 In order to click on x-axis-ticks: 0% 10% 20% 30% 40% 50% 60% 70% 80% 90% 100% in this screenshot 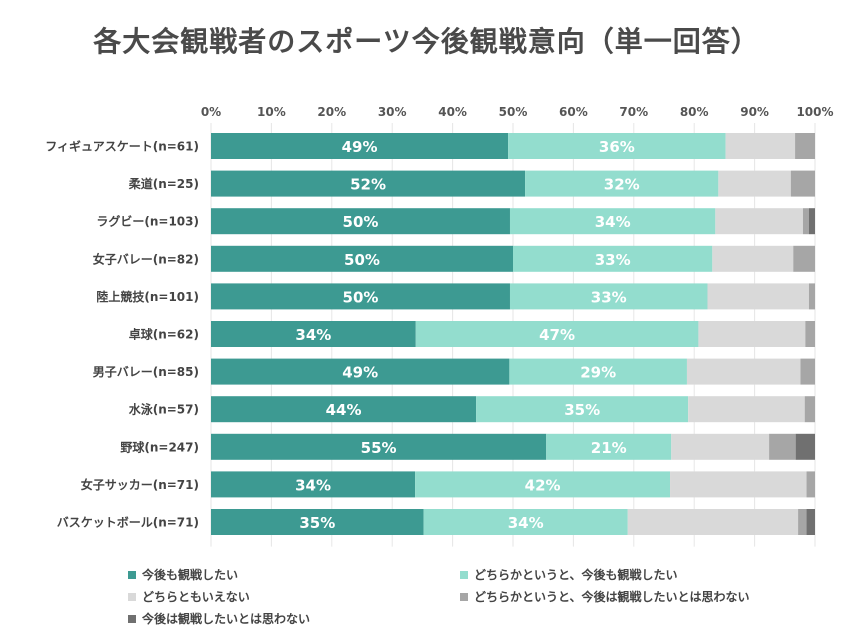, I will do `click(517, 112)`.